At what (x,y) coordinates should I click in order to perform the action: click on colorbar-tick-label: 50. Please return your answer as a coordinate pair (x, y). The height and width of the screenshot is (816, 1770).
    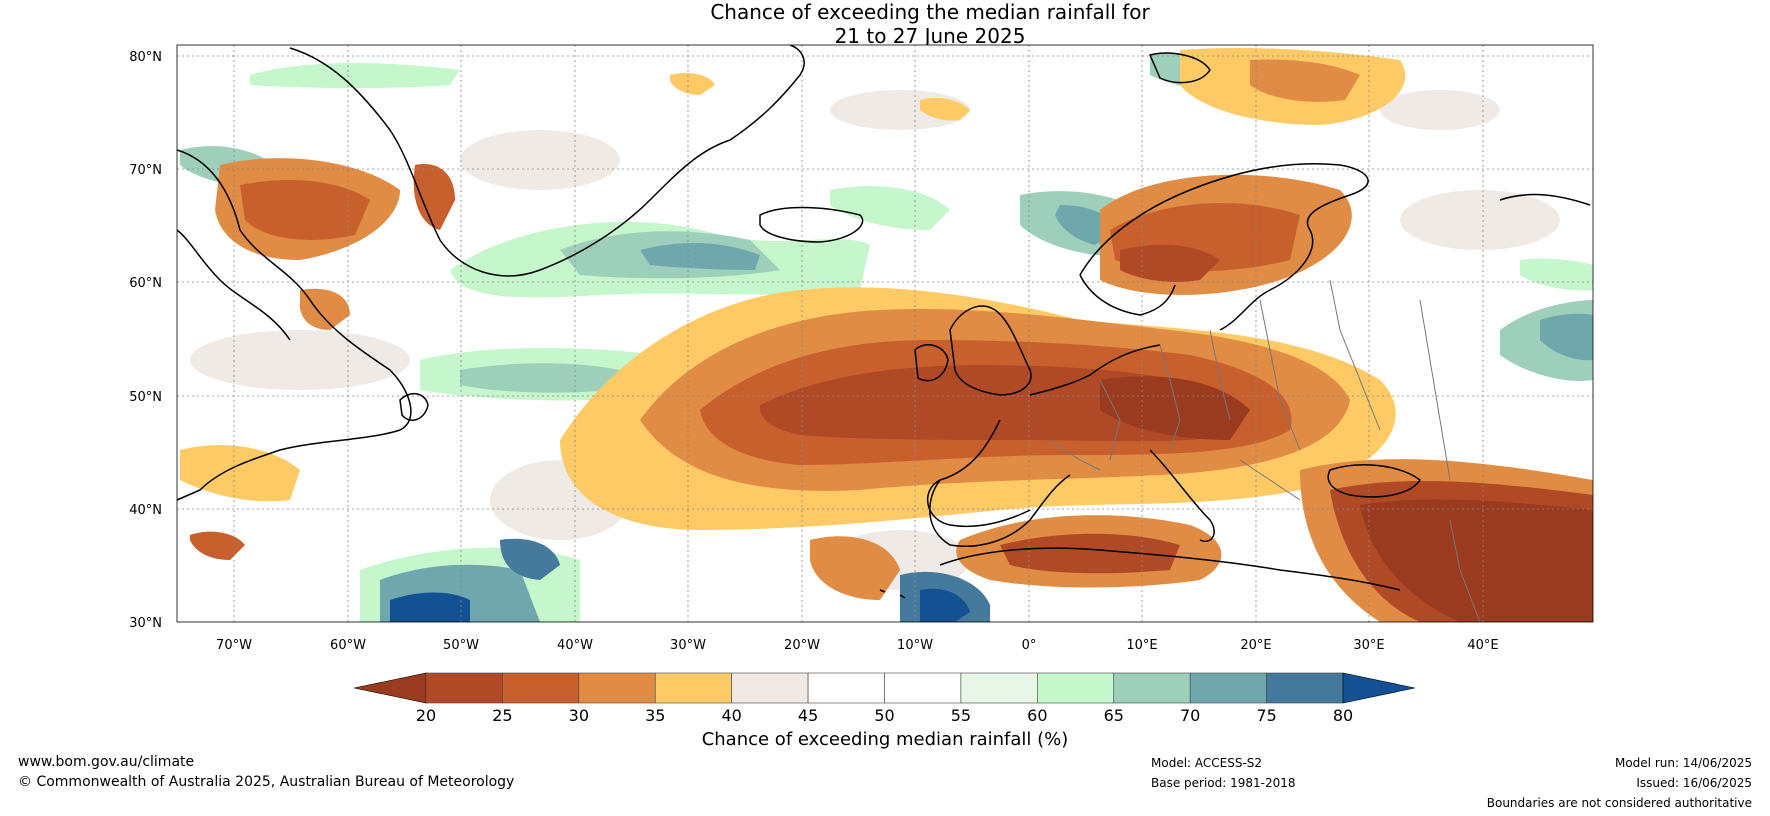
    Looking at the image, I should click on (884, 715).